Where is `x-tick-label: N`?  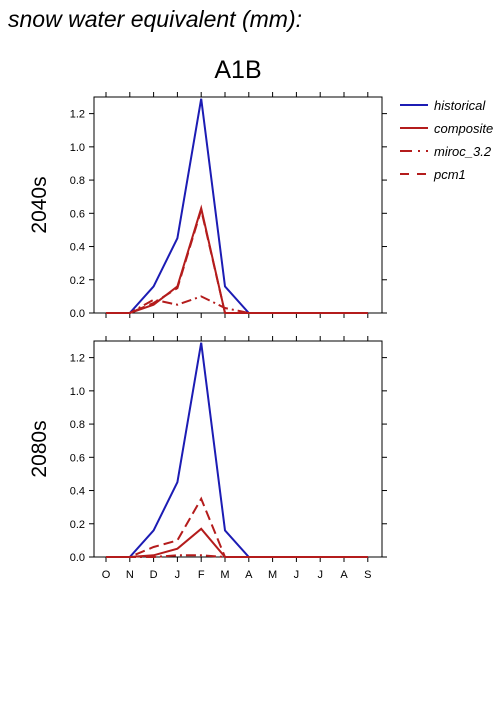 x-tick-label: N is located at coordinates (130, 575).